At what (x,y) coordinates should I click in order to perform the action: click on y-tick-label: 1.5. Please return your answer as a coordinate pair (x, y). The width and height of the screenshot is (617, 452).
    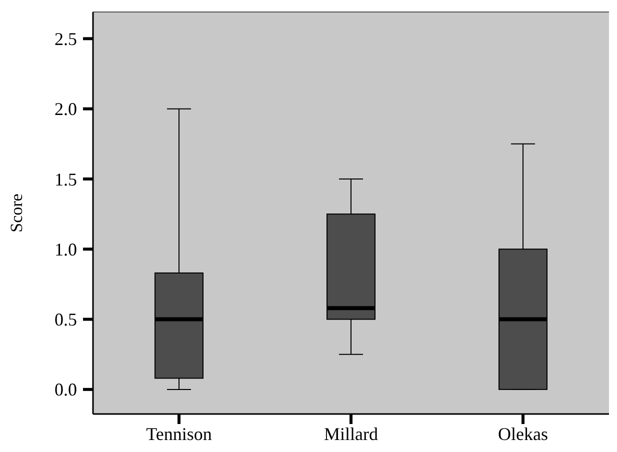
    Looking at the image, I should click on (65, 179).